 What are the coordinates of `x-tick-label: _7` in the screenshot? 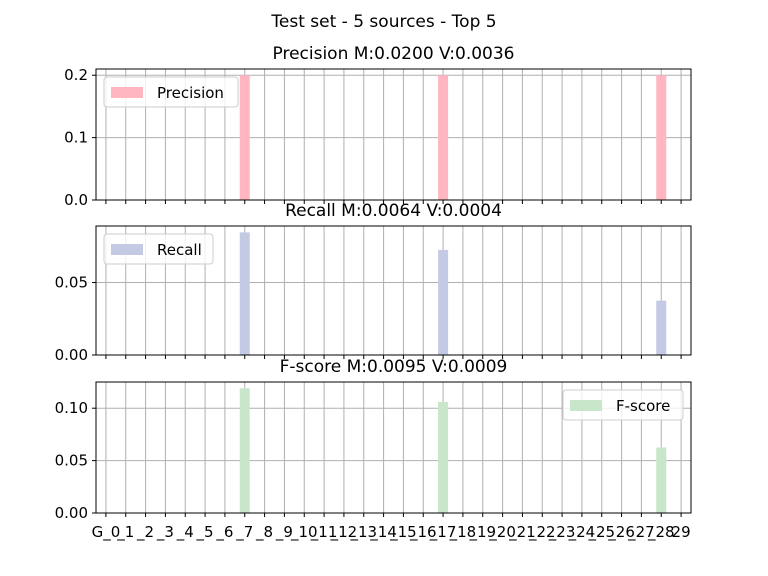 It's located at (244, 532).